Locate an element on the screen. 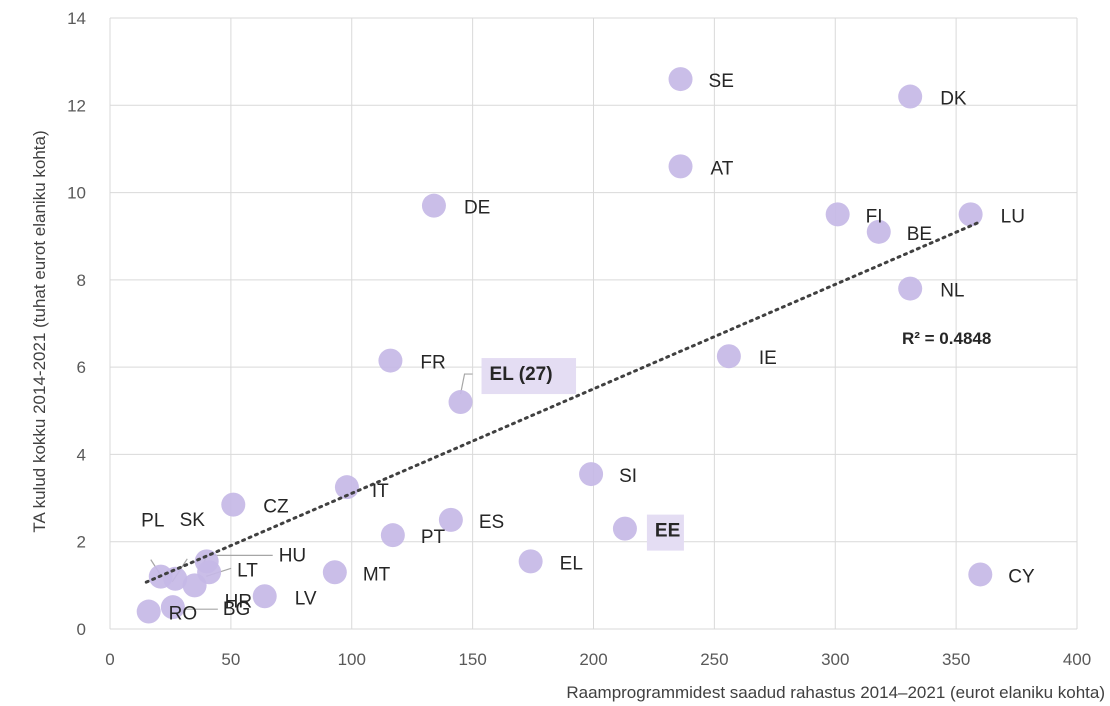  point-sk is located at coordinates (175, 578).